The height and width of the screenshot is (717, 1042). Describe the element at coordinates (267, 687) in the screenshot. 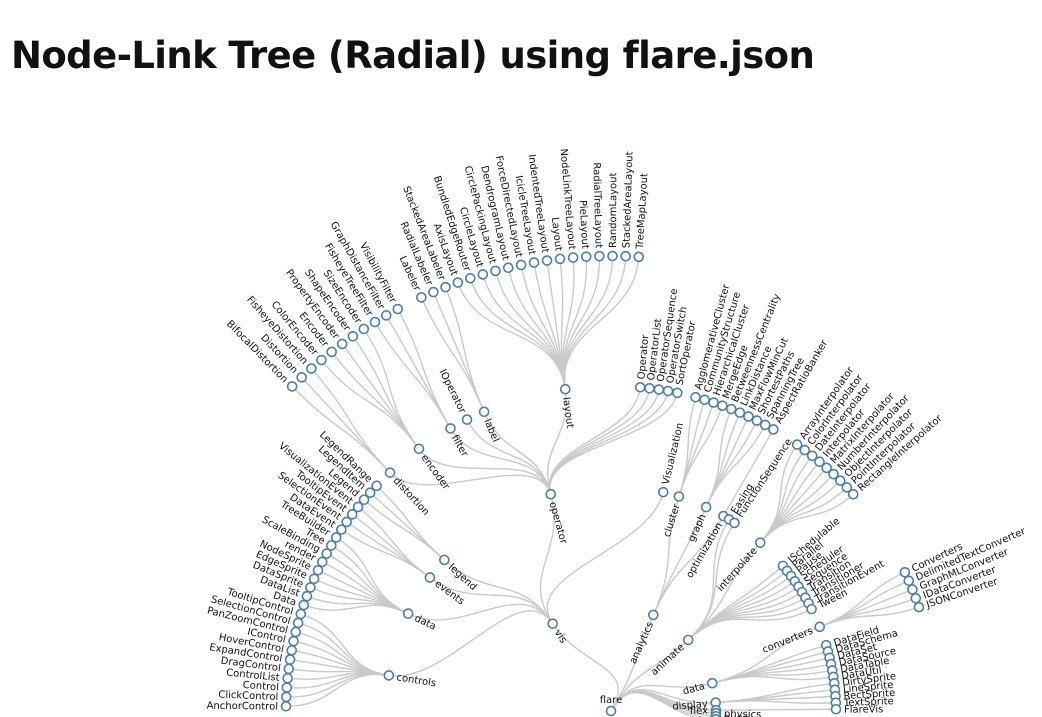

I see `node-control: Control` at that location.